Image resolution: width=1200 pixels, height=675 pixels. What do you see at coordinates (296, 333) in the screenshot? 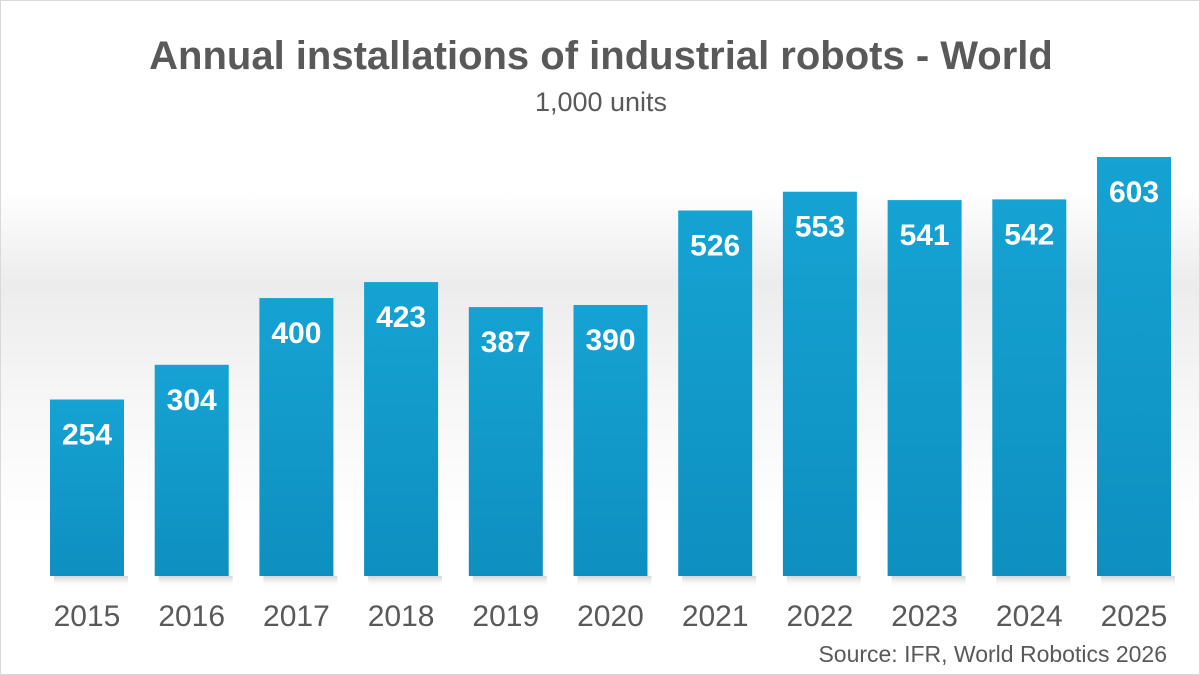
I see `bar-value-label: 400` at bounding box center [296, 333].